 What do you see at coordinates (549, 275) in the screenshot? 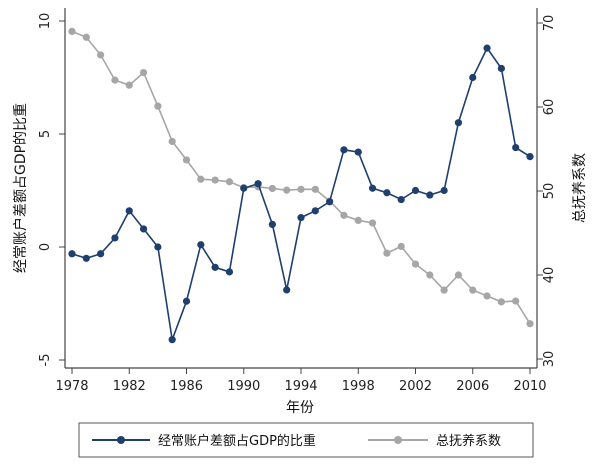
I see `y-right-tick-label-40: 40` at bounding box center [549, 275].